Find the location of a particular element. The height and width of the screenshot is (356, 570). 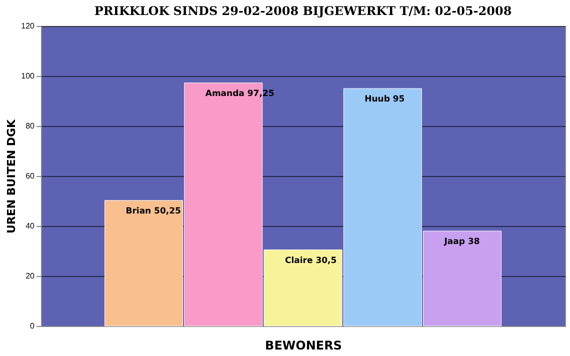

y-tick-label: 0 is located at coordinates (33, 326).